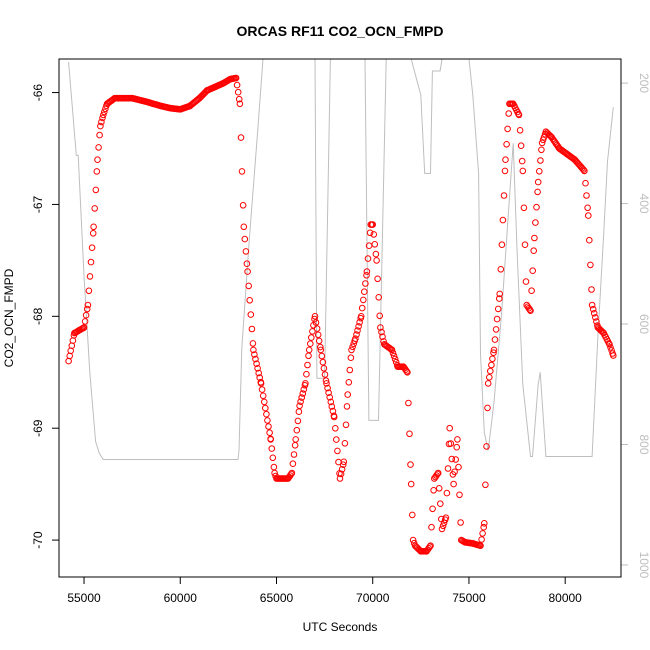 This screenshot has height=650, width=650. I want to click on y2-tick-label: 600, so click(643, 324).